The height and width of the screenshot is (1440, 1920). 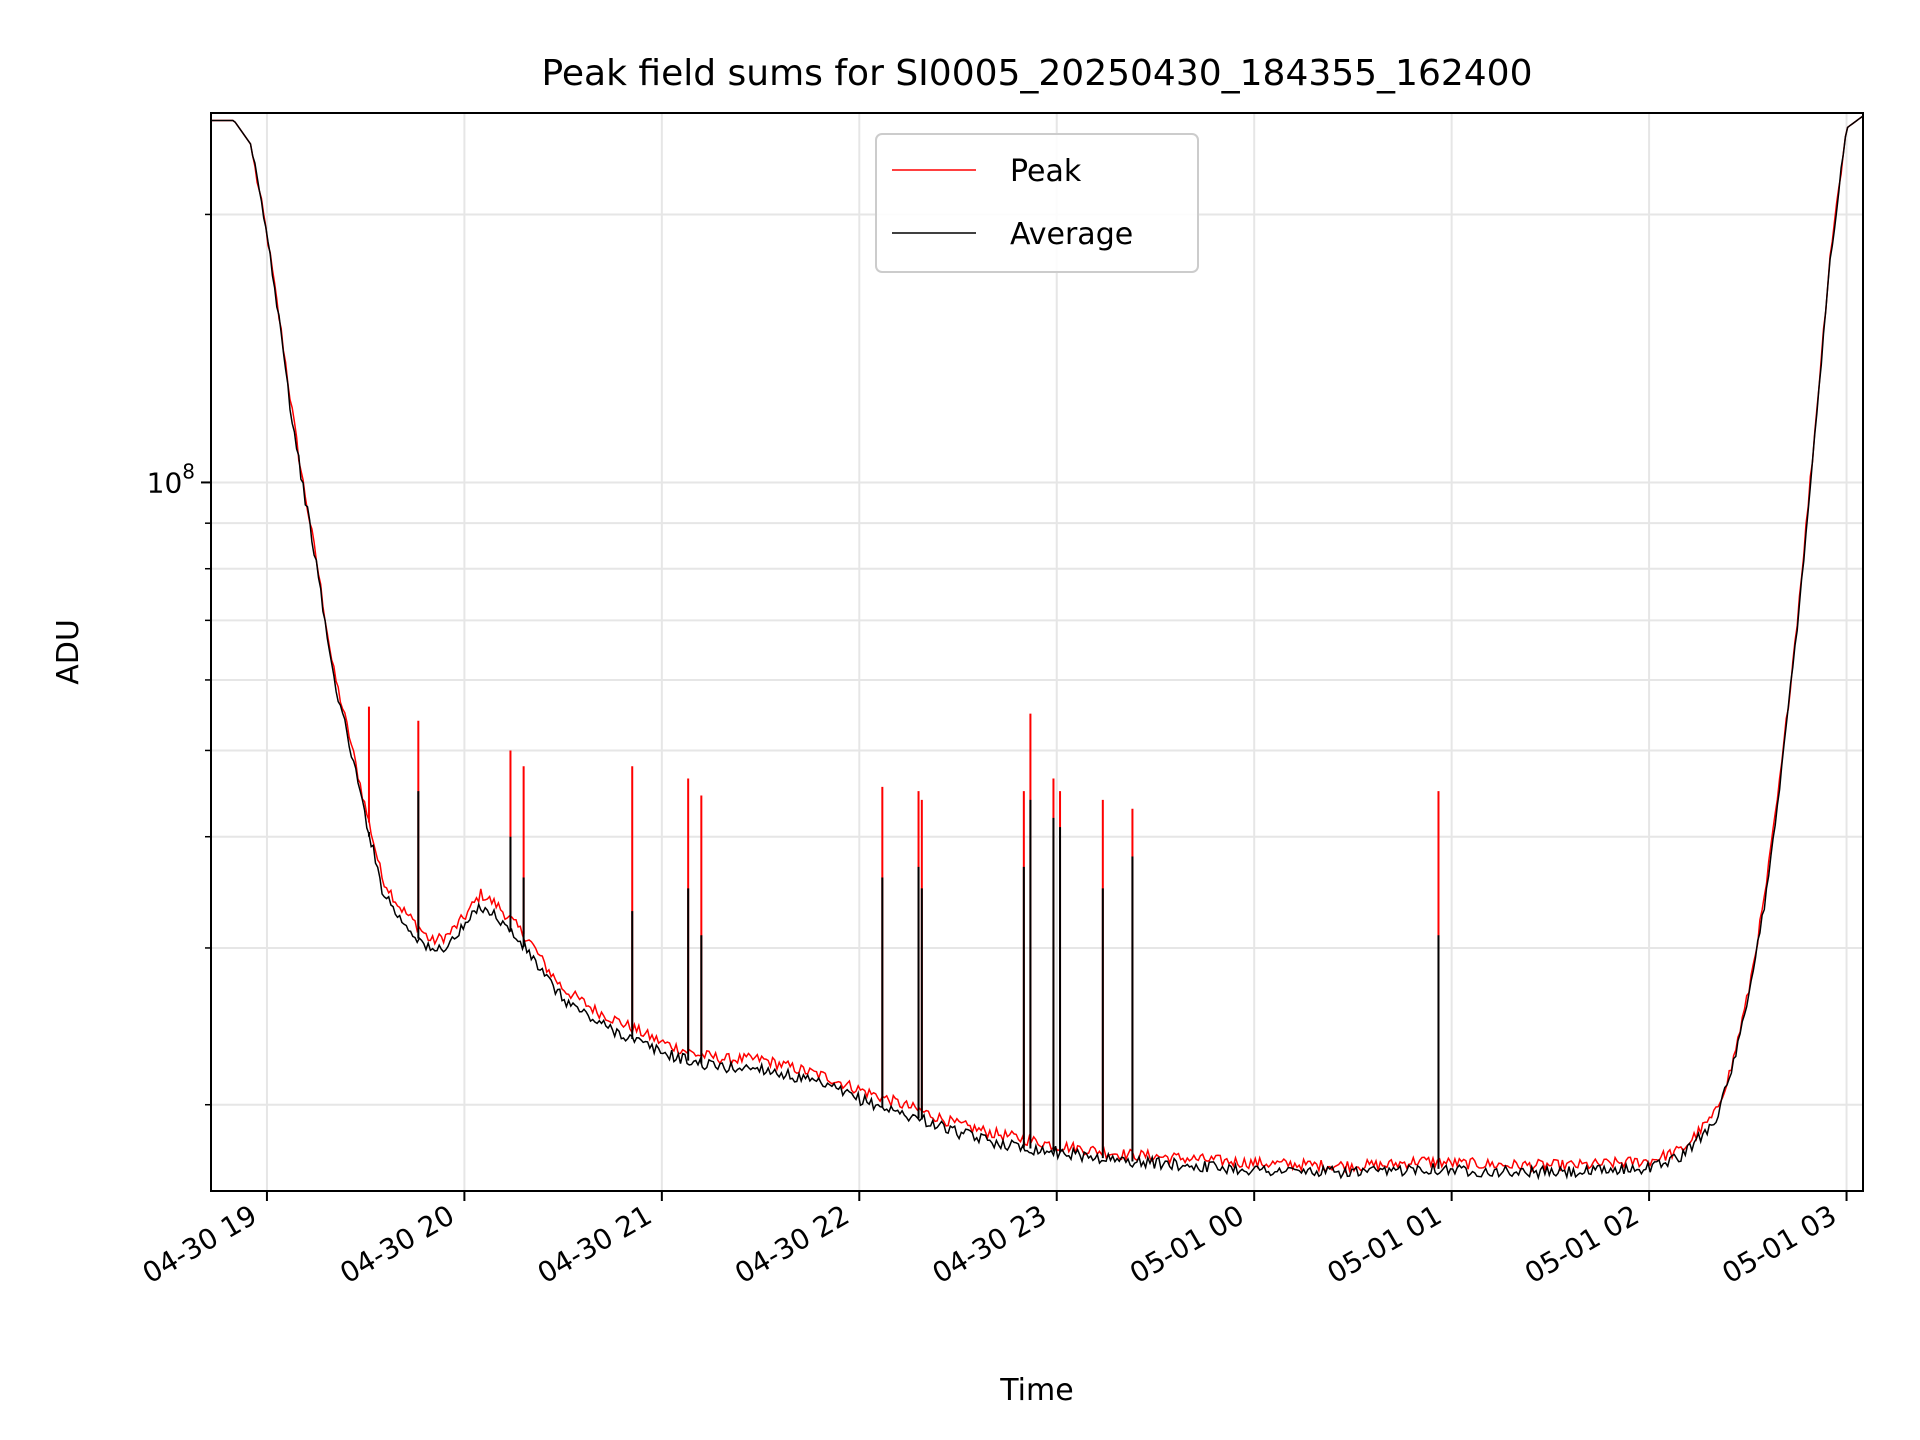 What do you see at coordinates (1036, 1390) in the screenshot?
I see `x-axis-label: Time` at bounding box center [1036, 1390].